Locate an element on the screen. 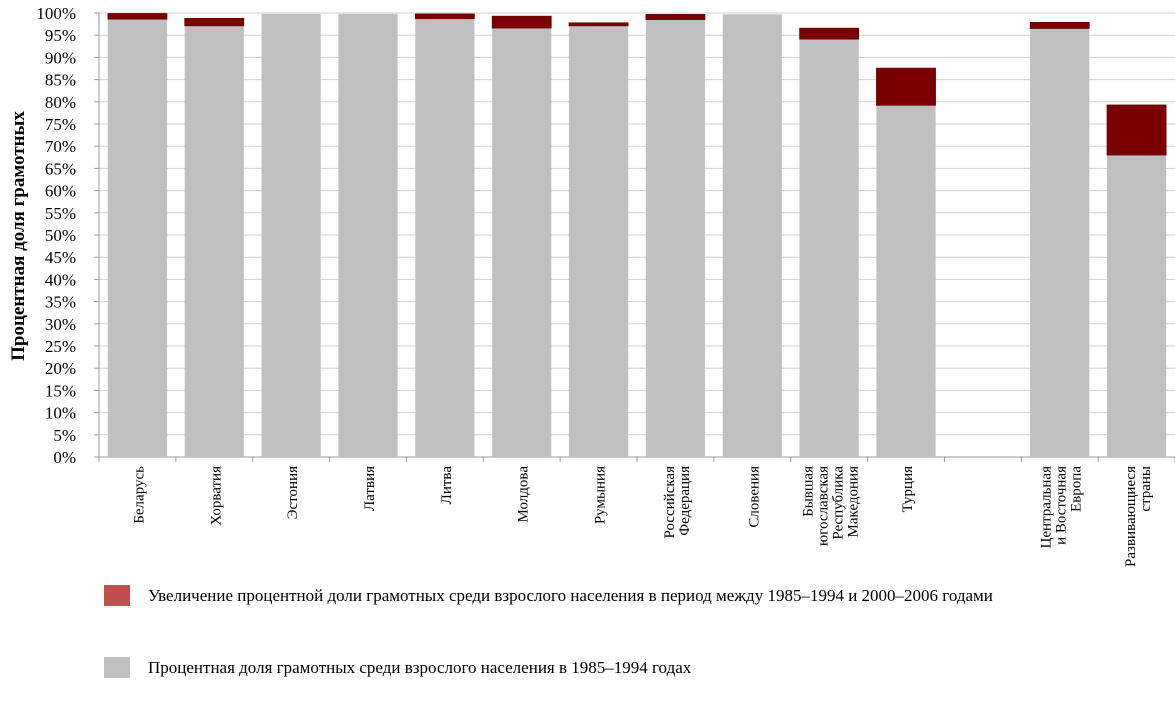 The image size is (1175, 708). x-tick-label: Литва is located at coordinates (447, 485).